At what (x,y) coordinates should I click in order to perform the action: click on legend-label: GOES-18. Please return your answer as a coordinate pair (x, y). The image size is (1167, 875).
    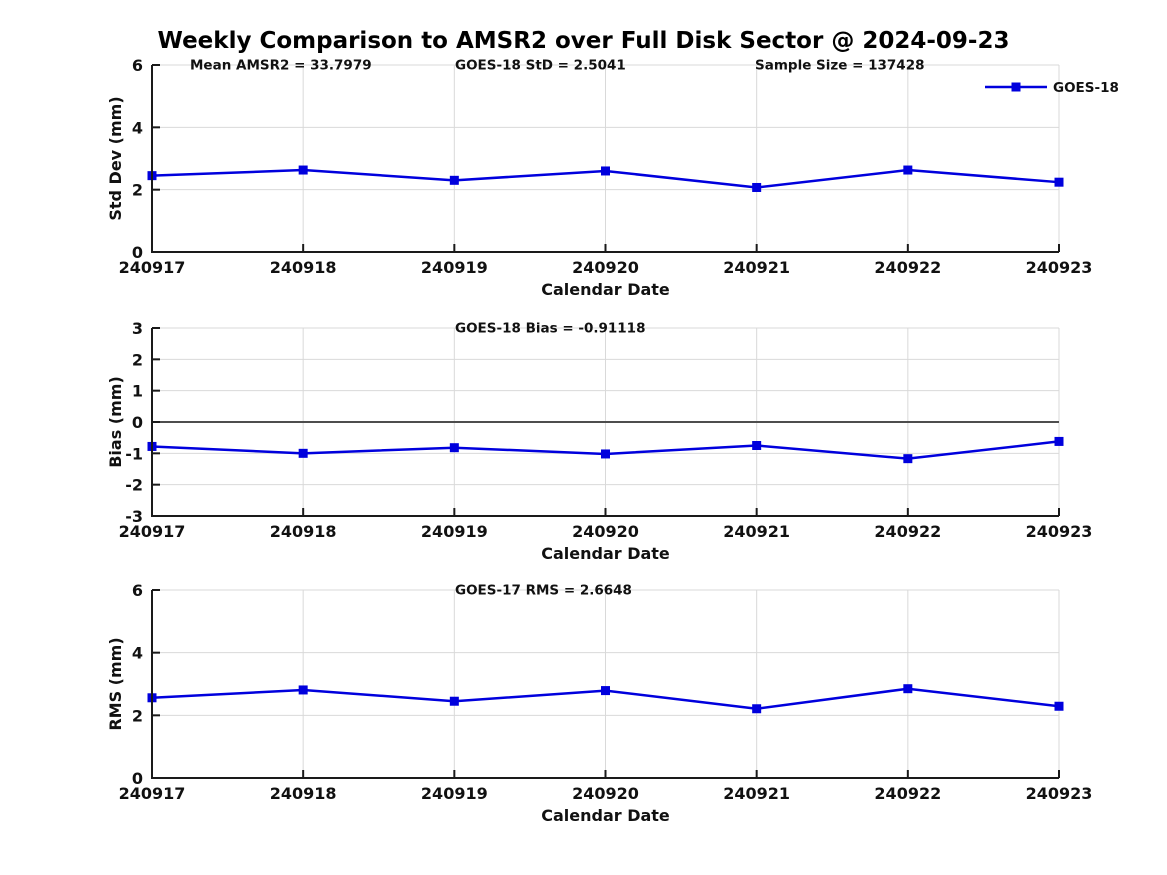
    Looking at the image, I should click on (1086, 88).